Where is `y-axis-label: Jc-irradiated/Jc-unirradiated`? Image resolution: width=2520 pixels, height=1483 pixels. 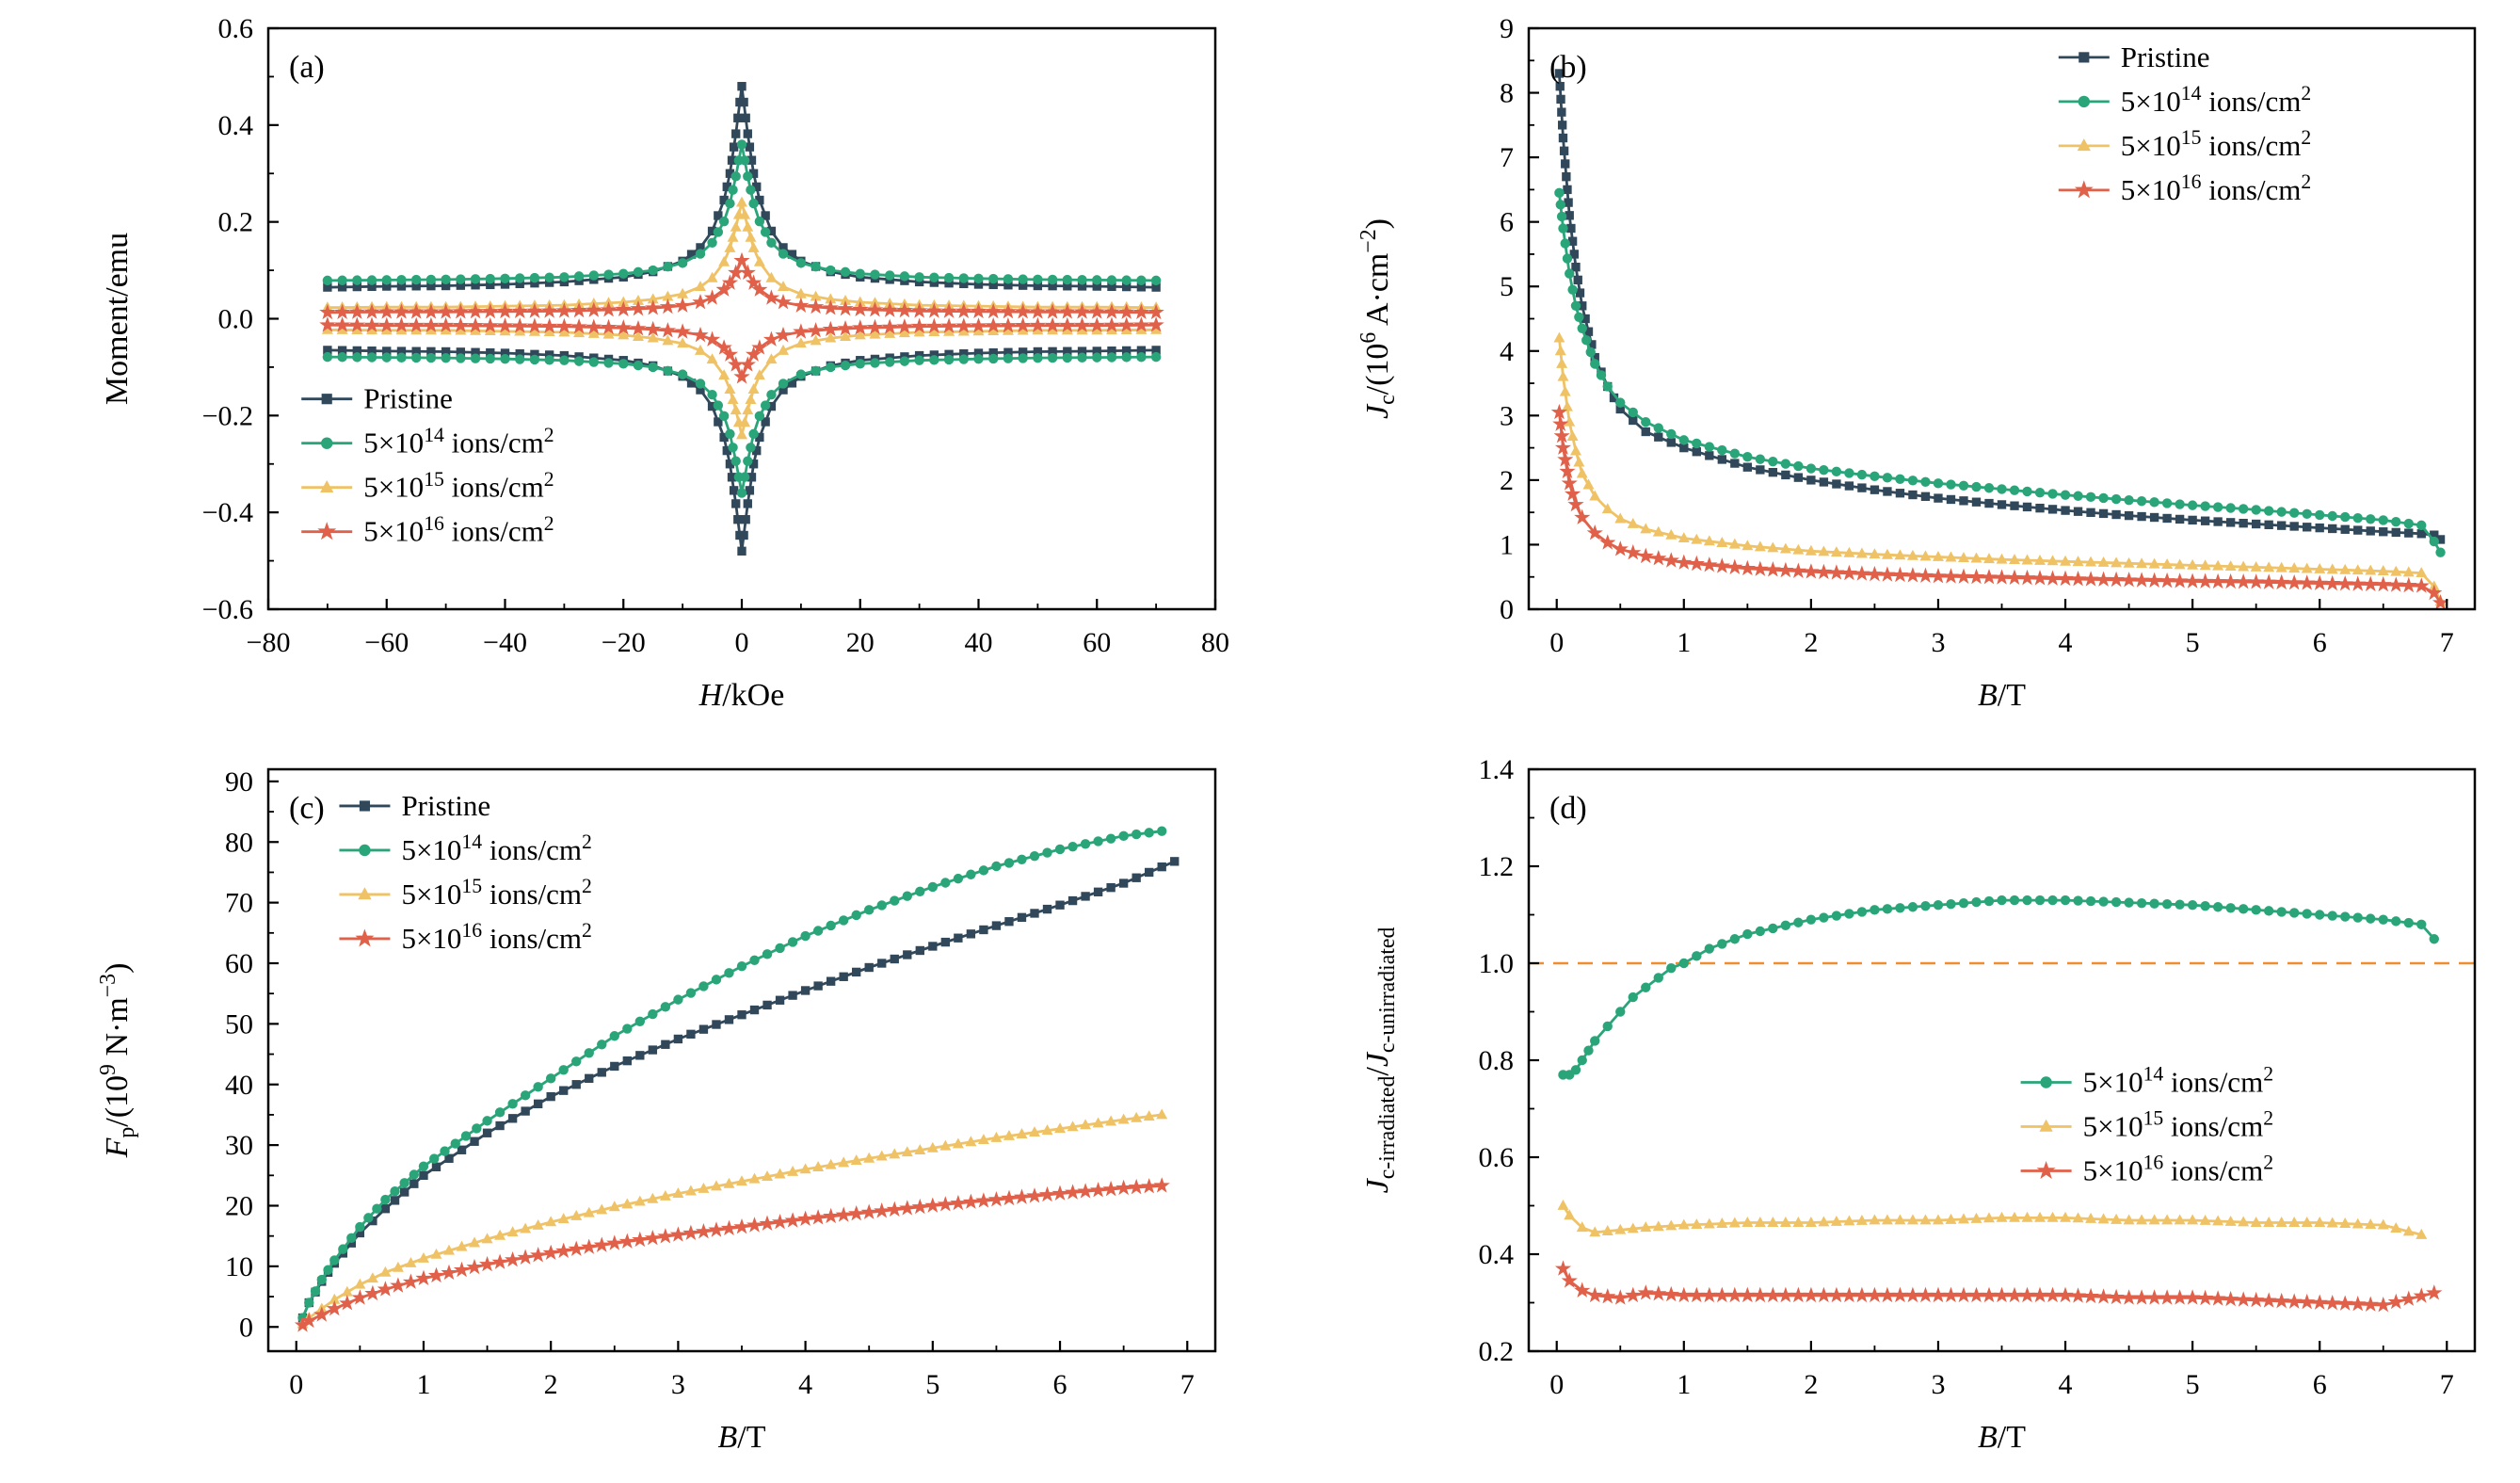 y-axis-label: Jc-irradiated/Jc-unirradiated is located at coordinates (1380, 1060).